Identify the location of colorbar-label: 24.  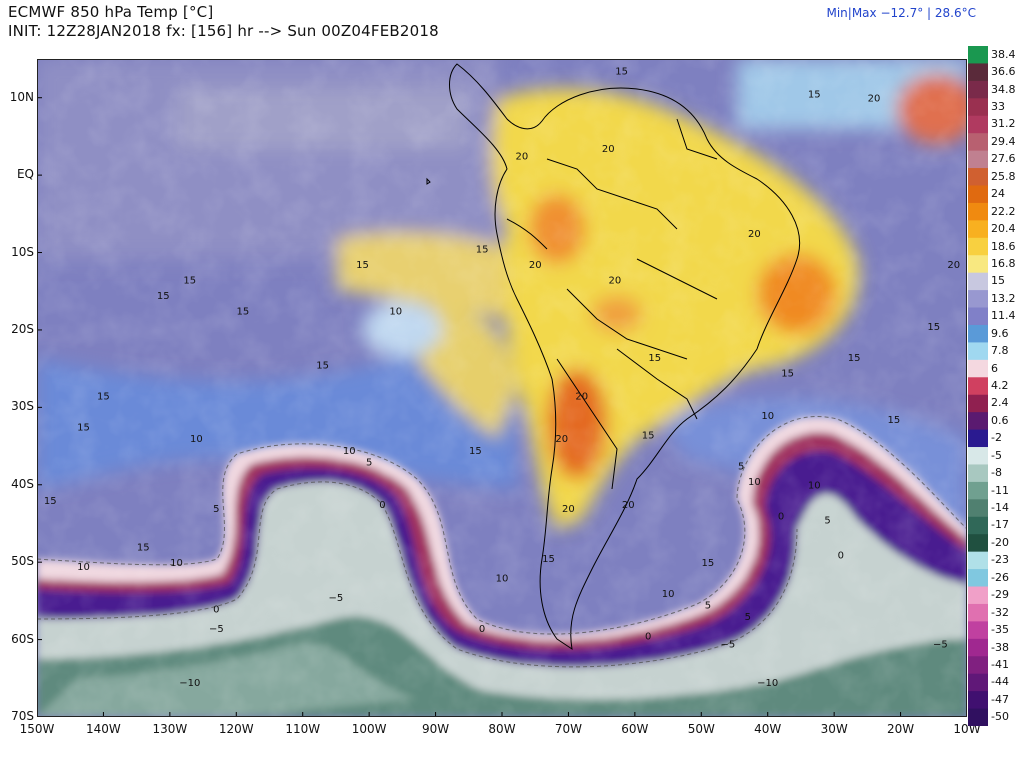
(998, 194).